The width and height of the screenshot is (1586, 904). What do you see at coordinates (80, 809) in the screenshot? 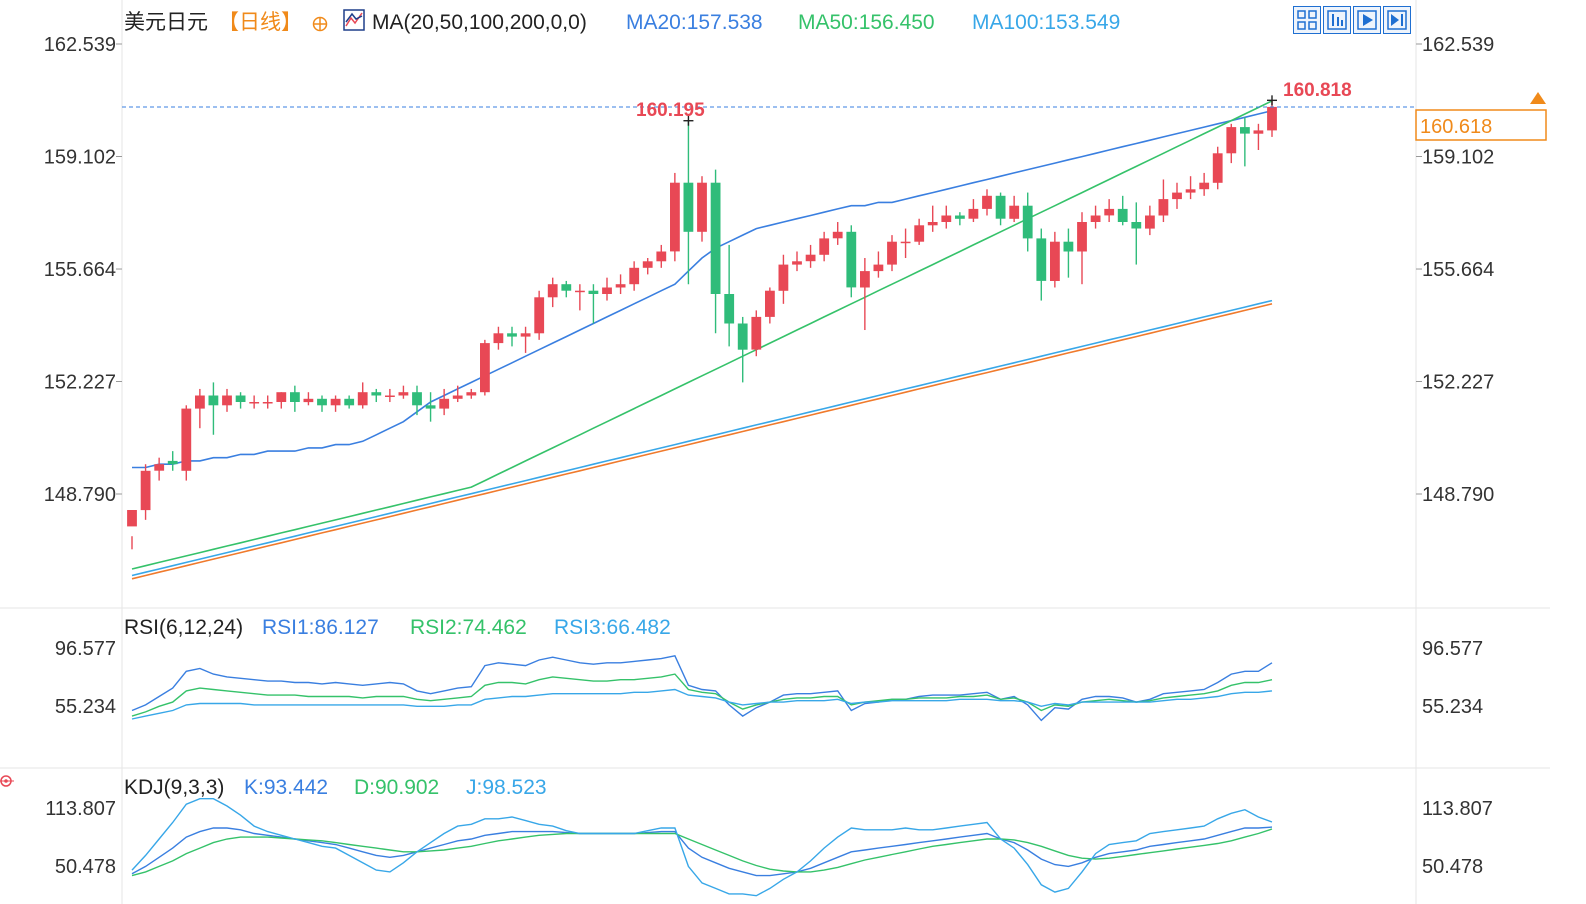
I see `kdj-tick-left: 113.807` at bounding box center [80, 809].